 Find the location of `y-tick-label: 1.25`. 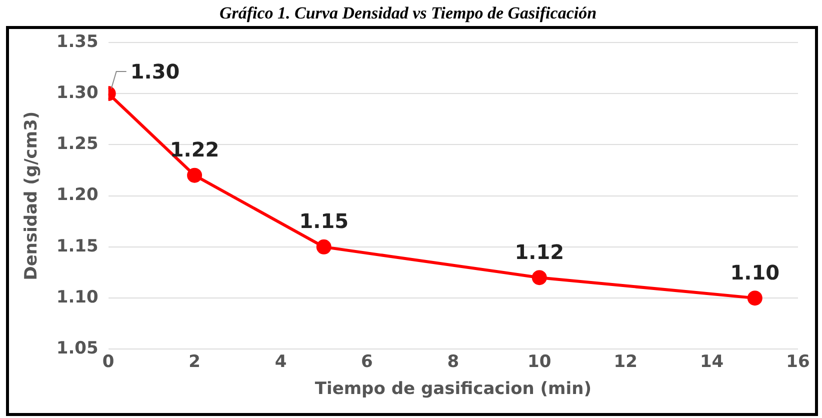

y-tick-label: 1.25 is located at coordinates (77, 144).